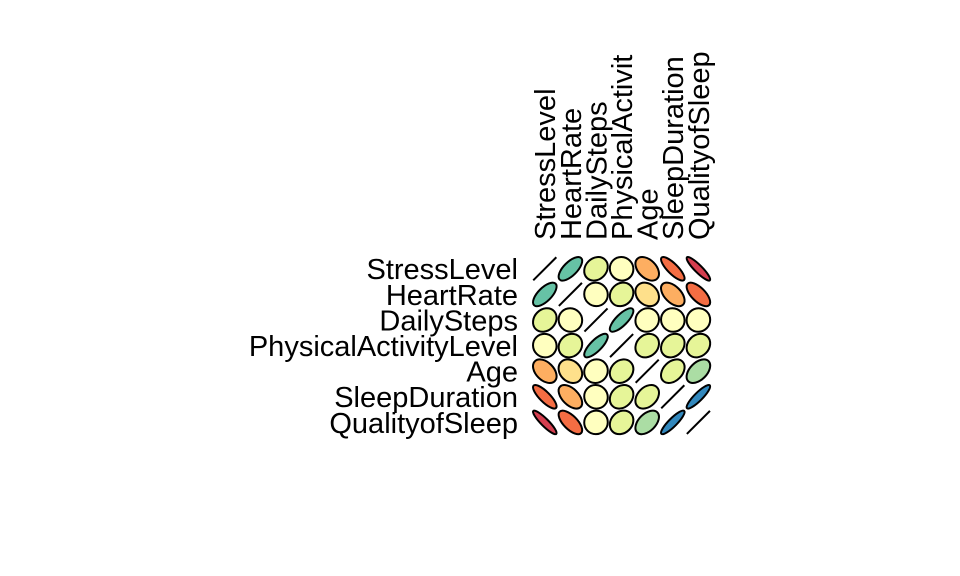 The image size is (960, 576). What do you see at coordinates (426, 398) in the screenshot?
I see `row-label: SleepDuration` at bounding box center [426, 398].